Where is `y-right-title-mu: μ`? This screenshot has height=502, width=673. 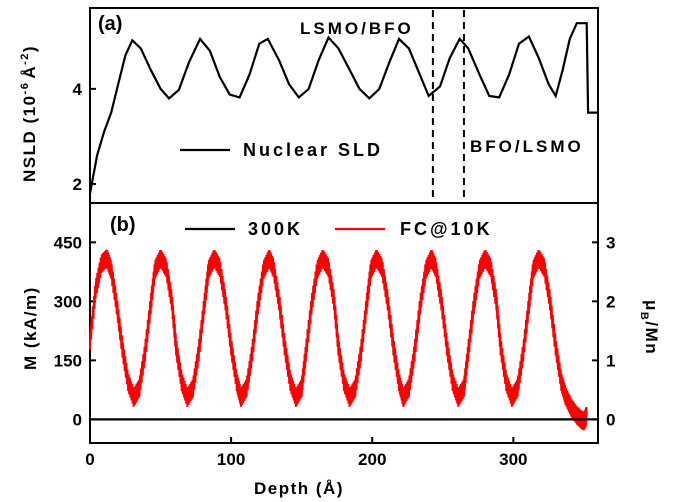 y-right-title-mu: μ is located at coordinates (651, 306).